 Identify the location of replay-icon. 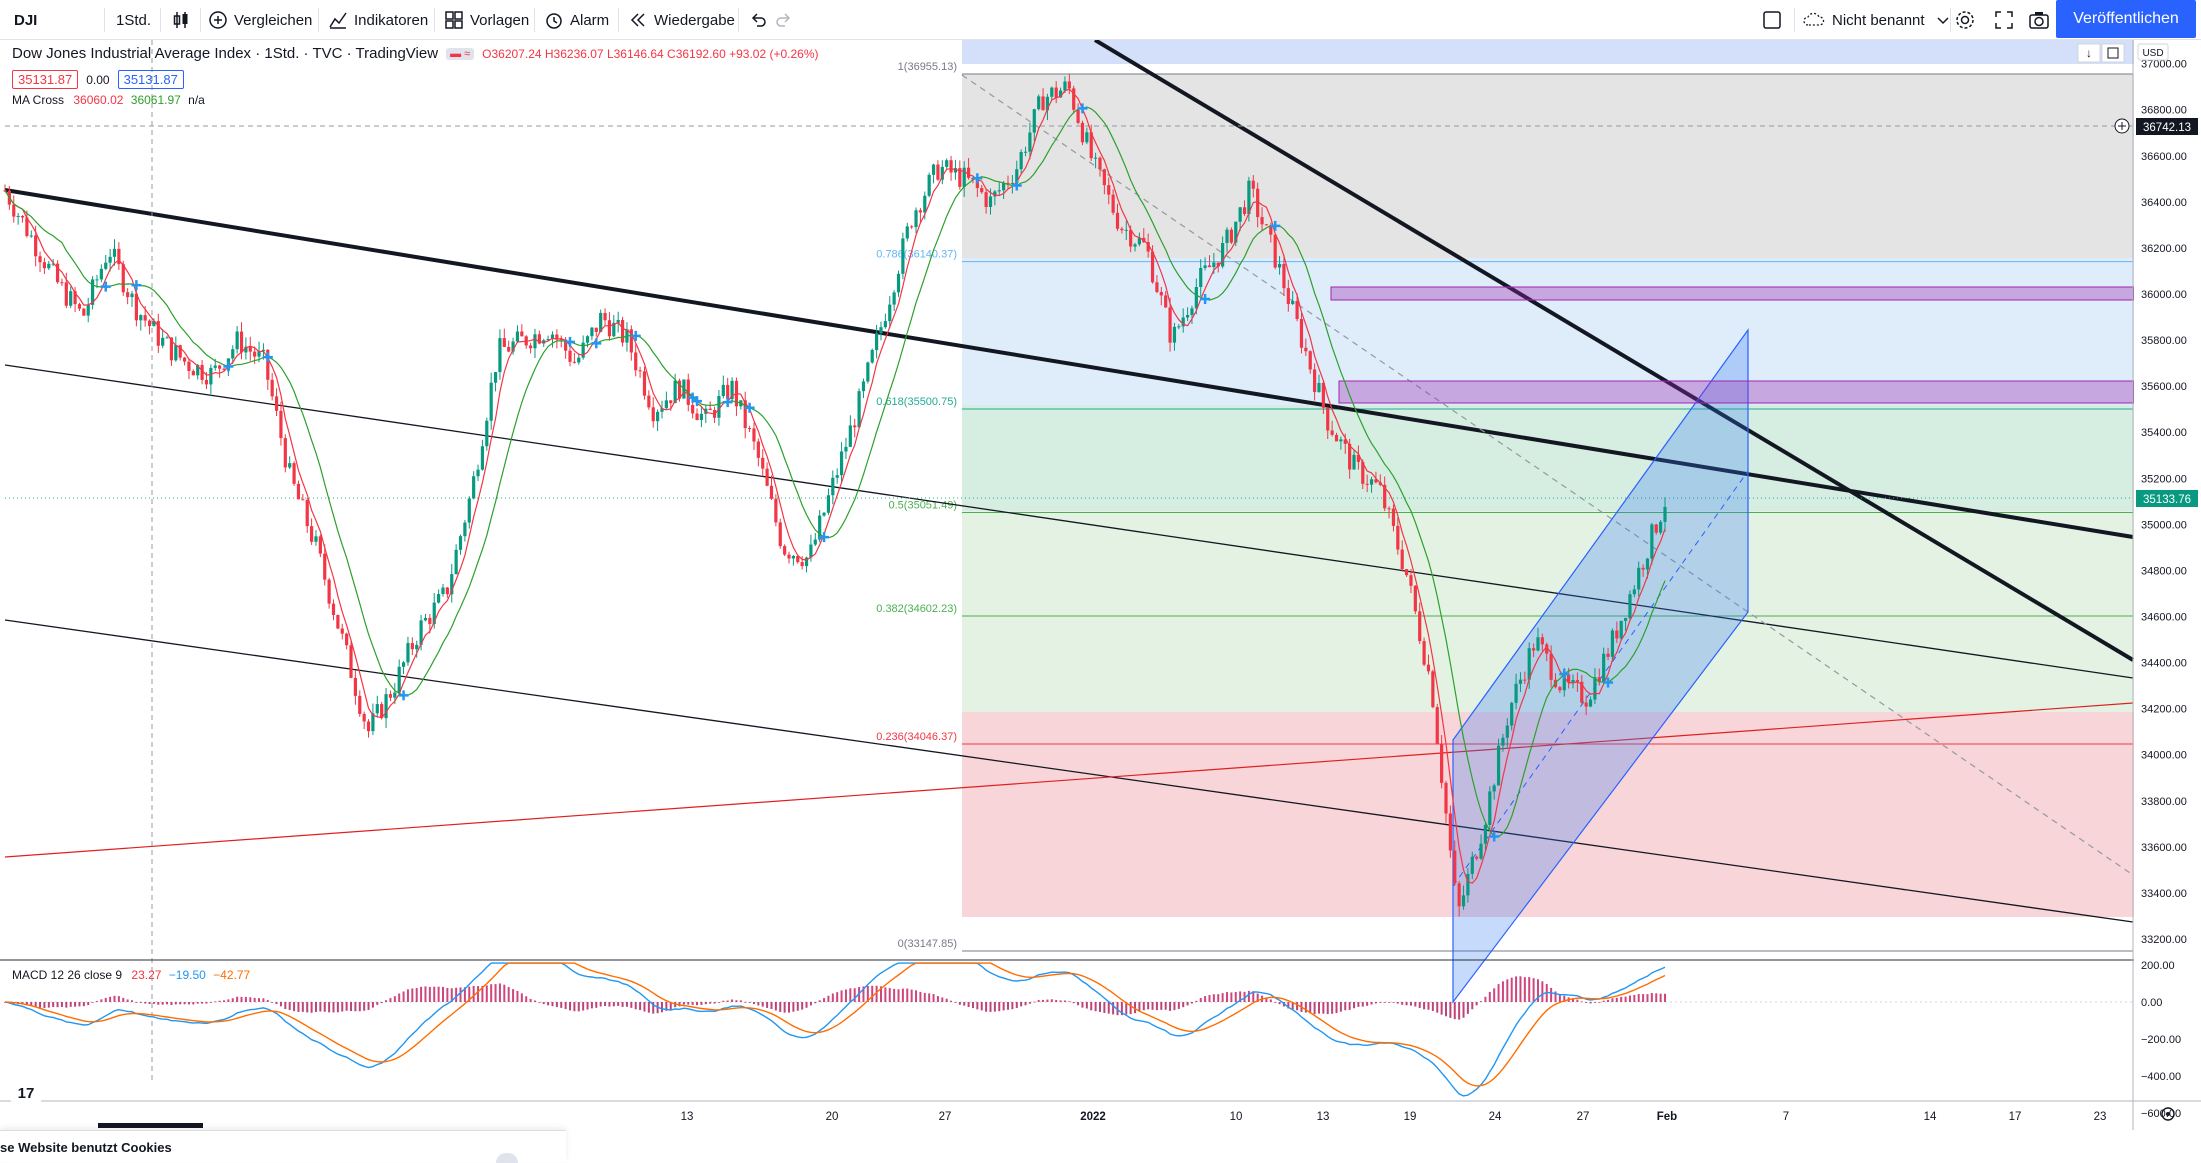
(637, 20).